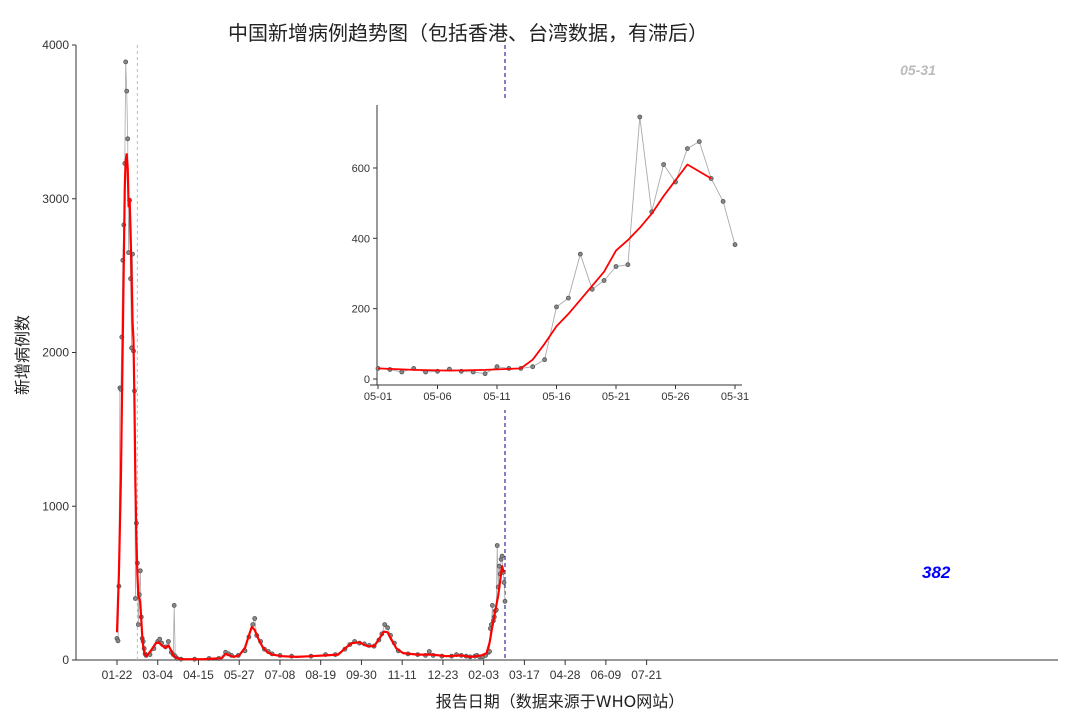 The height and width of the screenshot is (720, 1080). Describe the element at coordinates (402, 675) in the screenshot. I see `x-tick-label: 11-11` at that location.